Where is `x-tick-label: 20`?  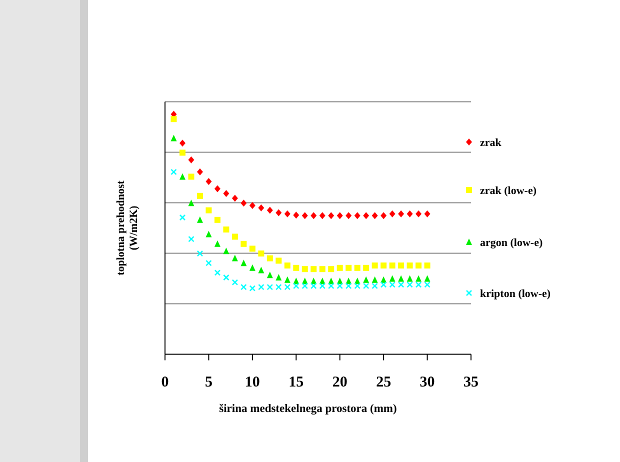 x-tick-label: 20 is located at coordinates (340, 382).